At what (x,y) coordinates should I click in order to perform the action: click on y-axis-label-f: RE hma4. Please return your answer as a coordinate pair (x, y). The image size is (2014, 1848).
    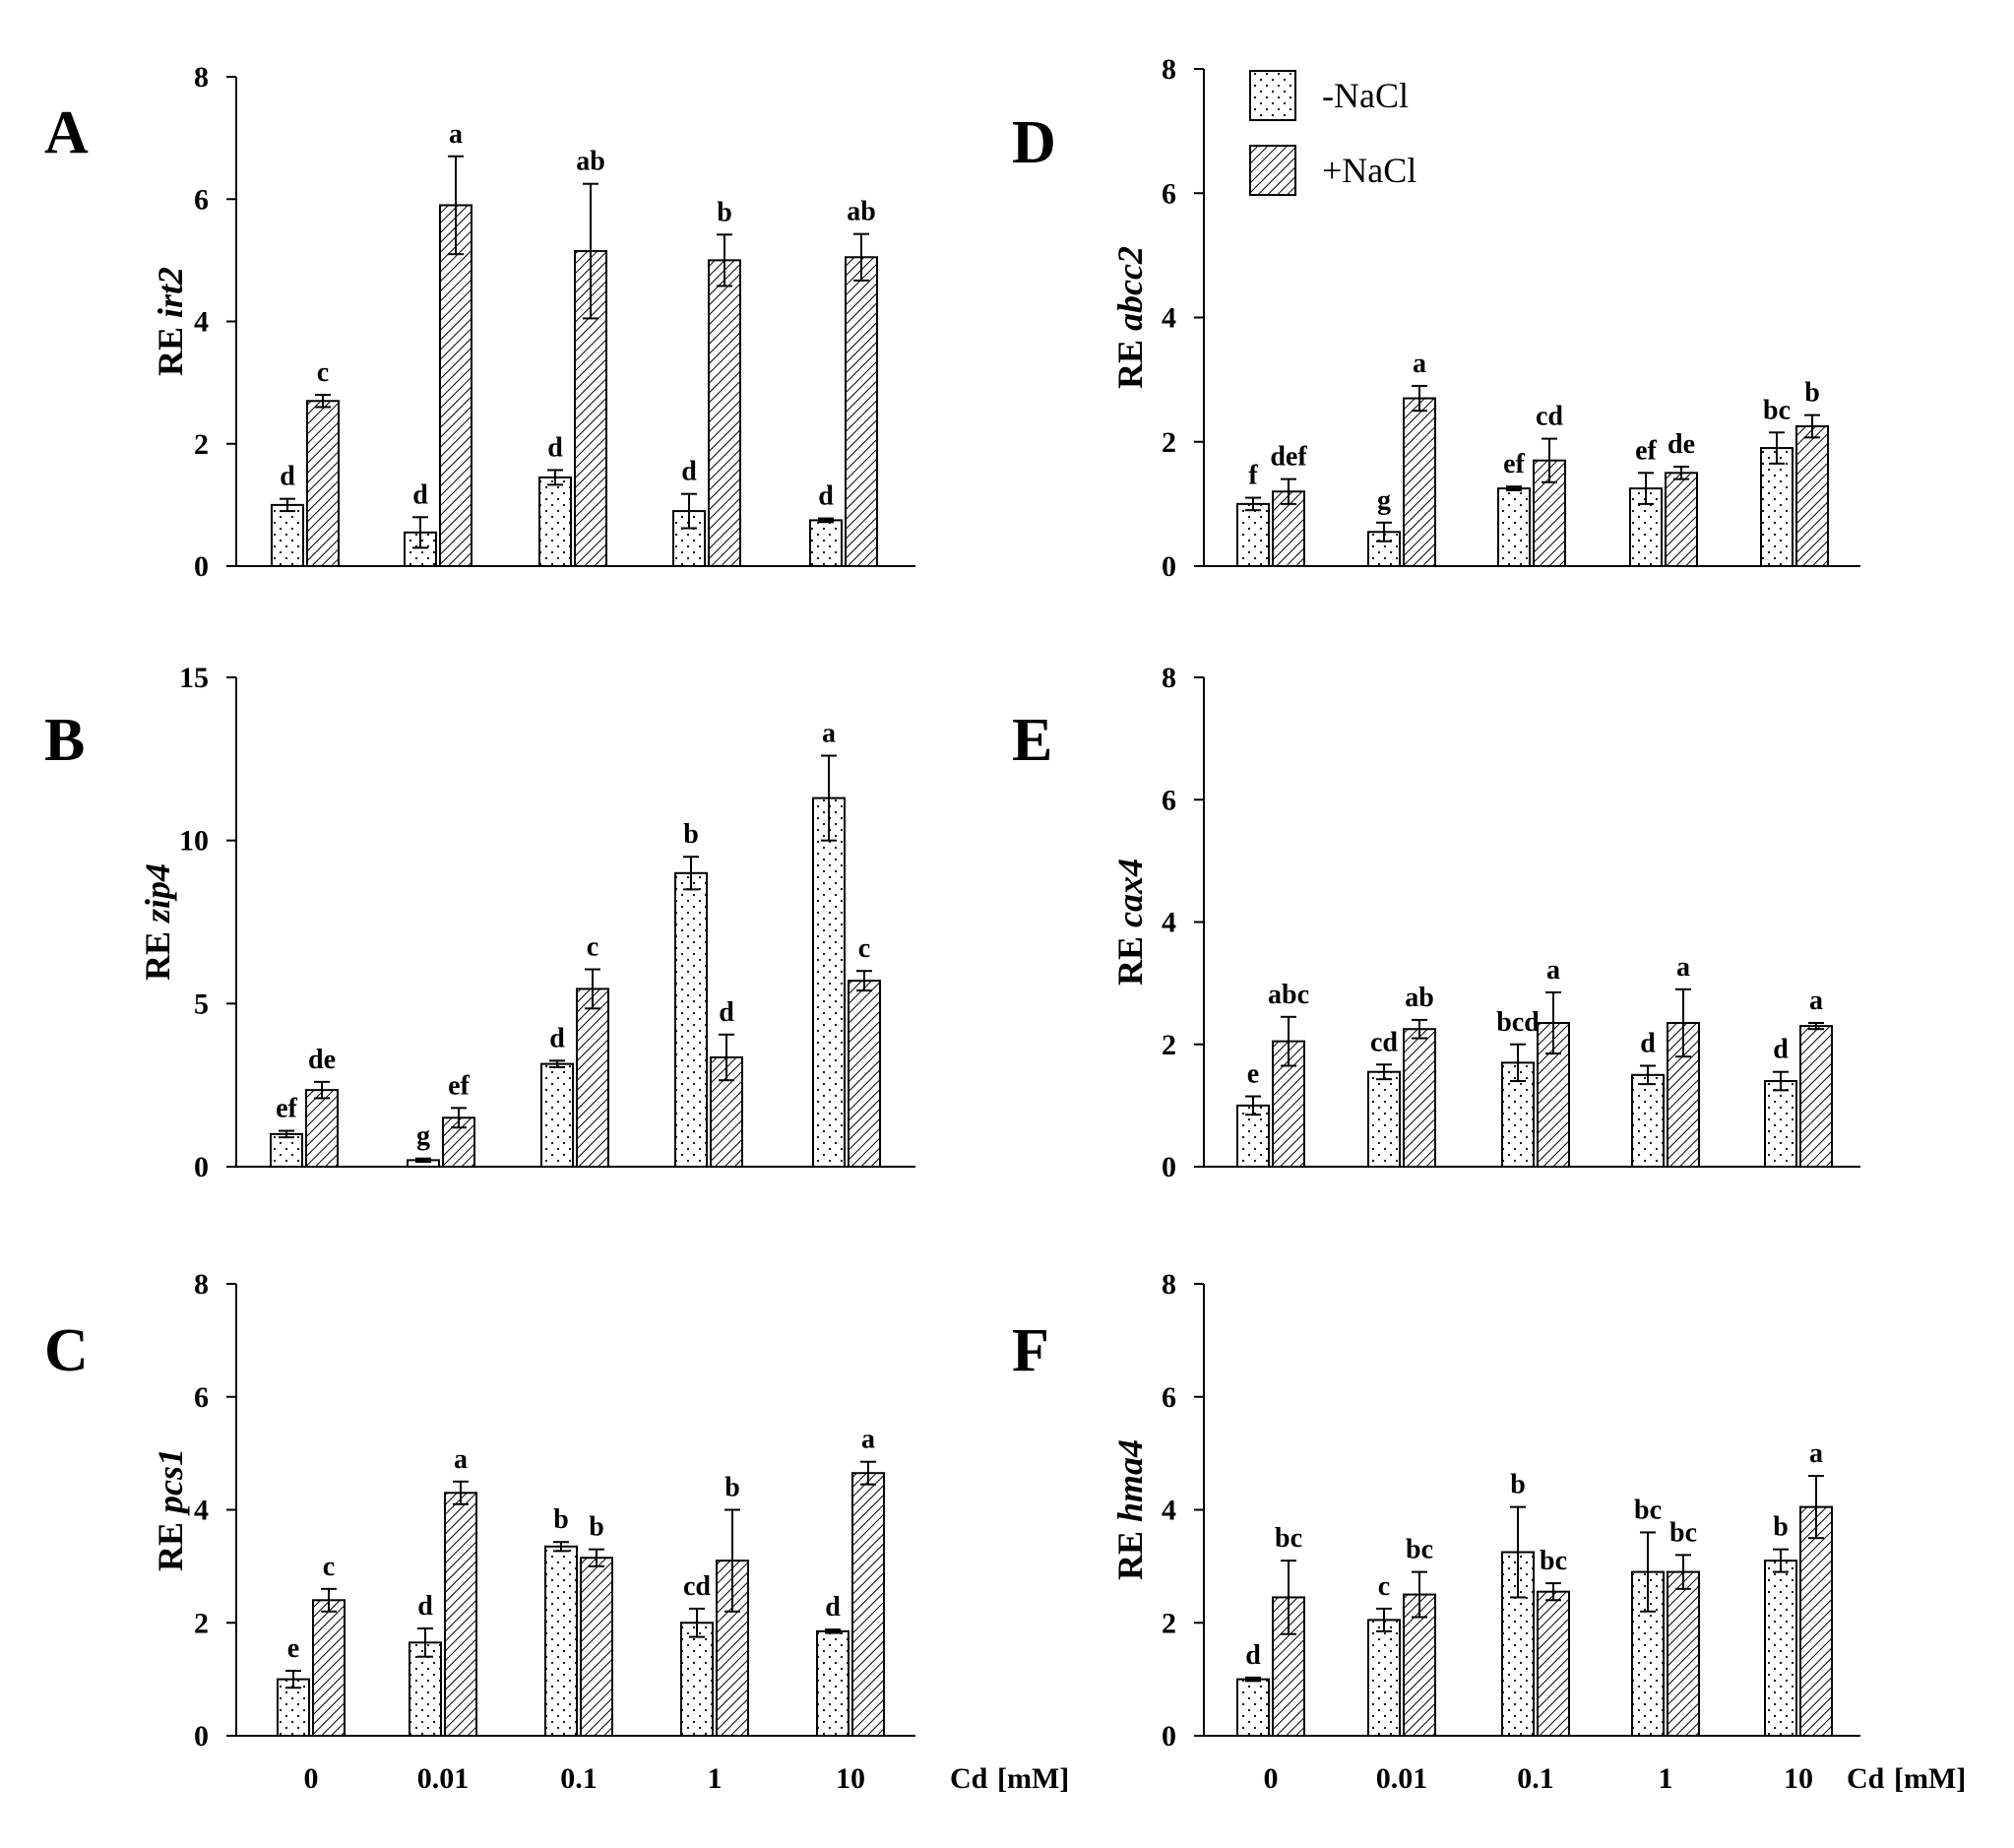
    Looking at the image, I should click on (1130, 1510).